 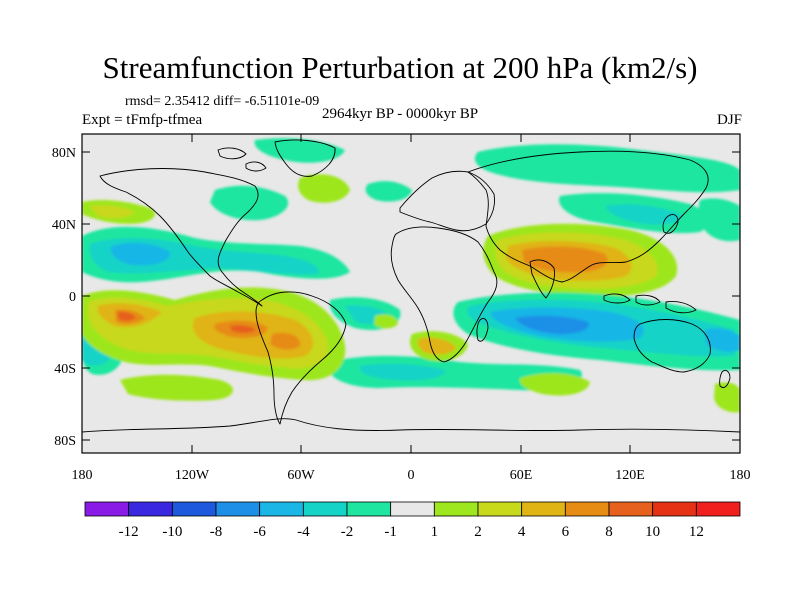 I want to click on colorbar-label: -2, so click(x=347, y=532).